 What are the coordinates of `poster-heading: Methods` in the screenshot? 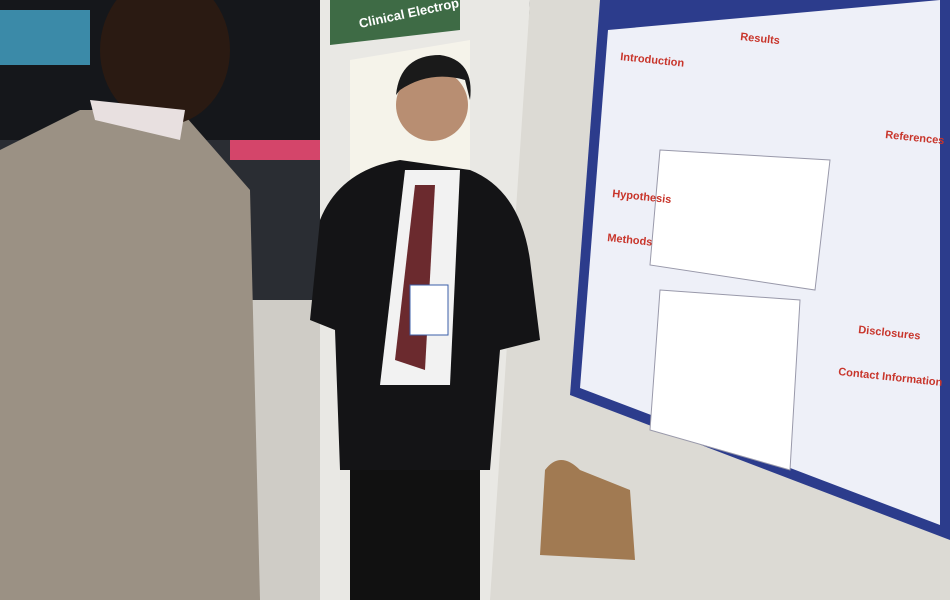 It's located at (630, 240).